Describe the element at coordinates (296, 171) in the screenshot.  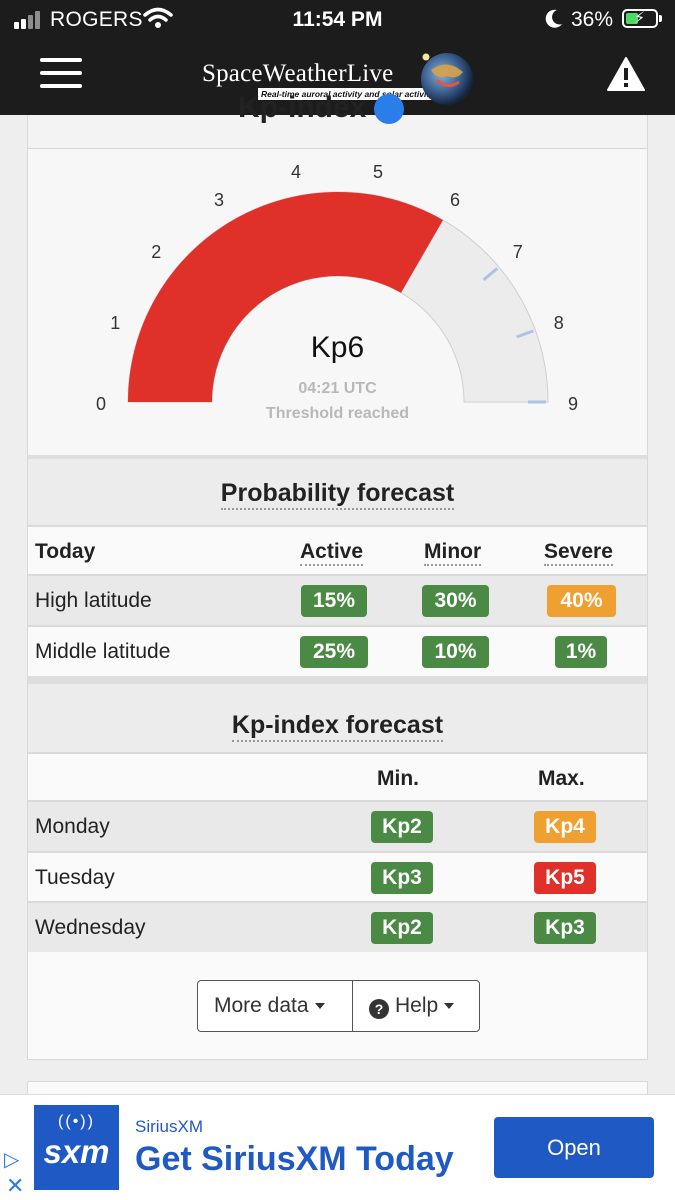
I see `gauge-scale-label: 4` at that location.